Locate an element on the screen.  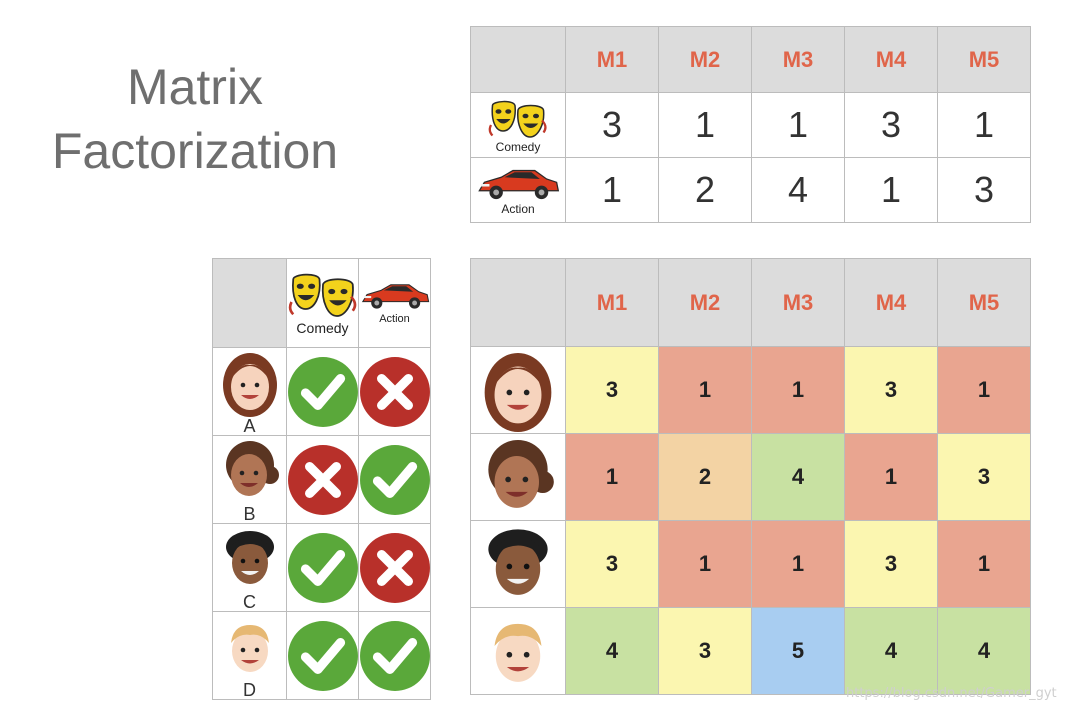
user-label: B is located at coordinates (249, 513).